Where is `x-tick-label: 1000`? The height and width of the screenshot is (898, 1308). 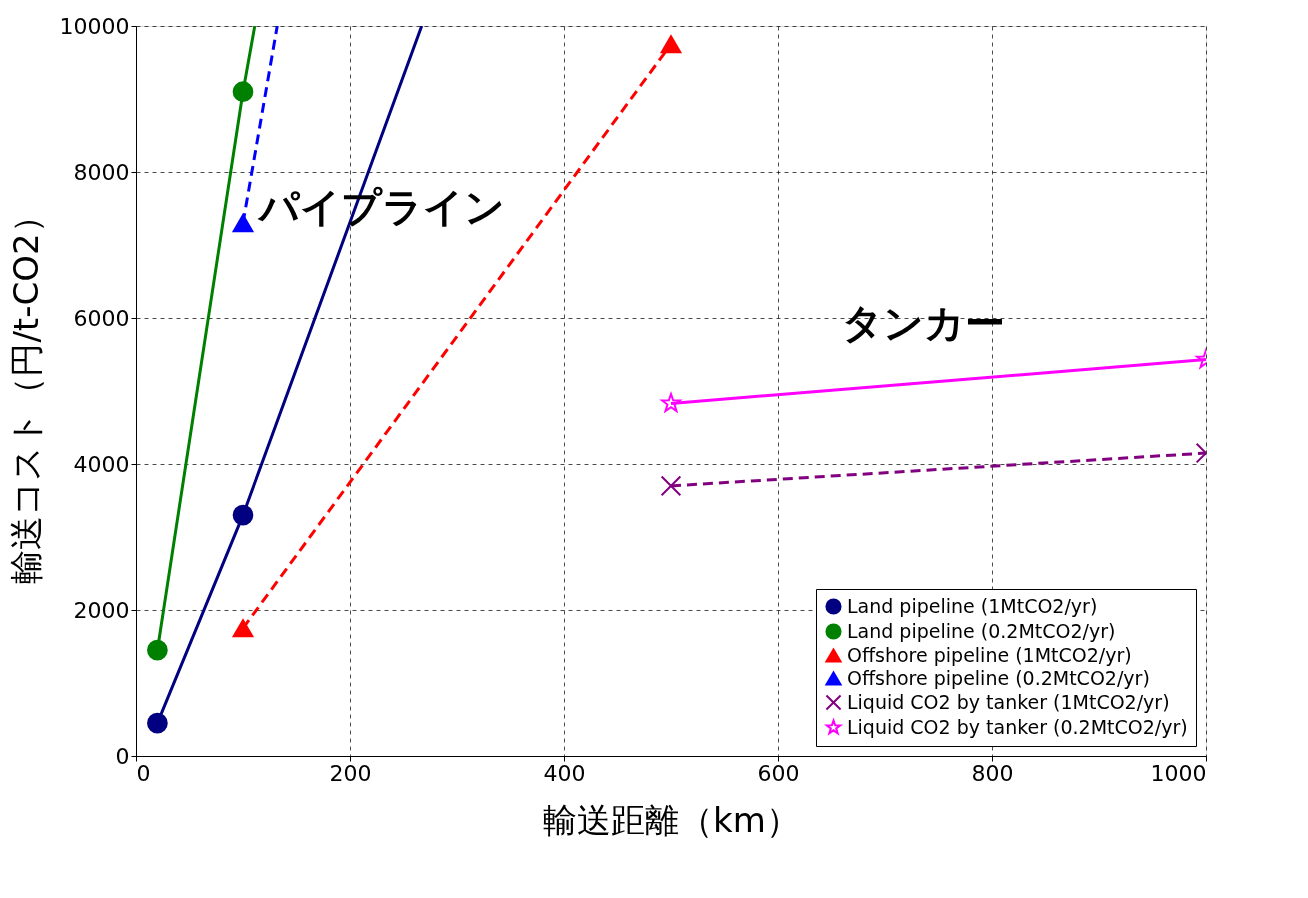
x-tick-label: 1000 is located at coordinates (1178, 773).